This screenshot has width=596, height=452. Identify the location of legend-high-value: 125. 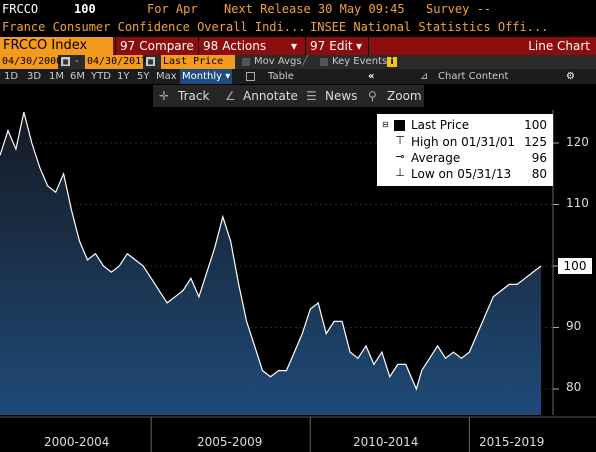
(535, 142).